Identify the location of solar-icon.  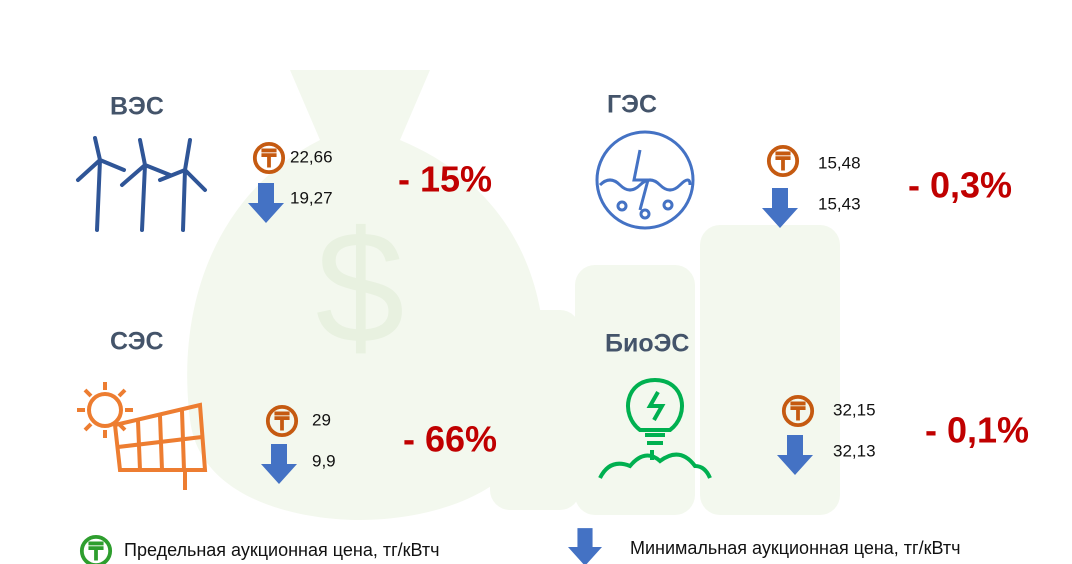
(142, 436).